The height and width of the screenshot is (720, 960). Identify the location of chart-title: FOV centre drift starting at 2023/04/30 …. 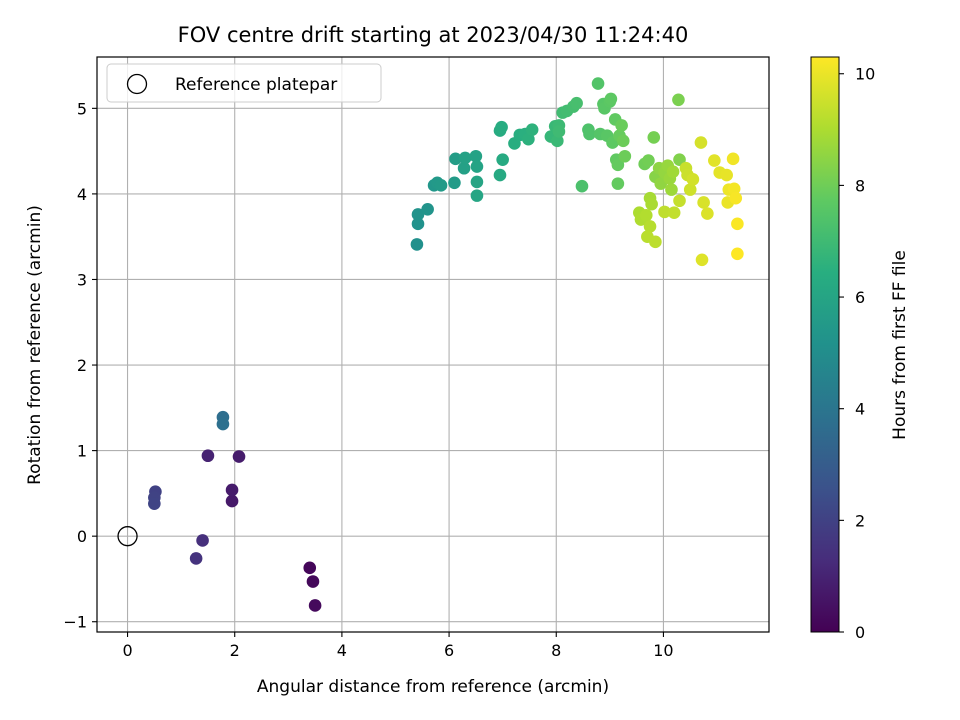
(433, 35).